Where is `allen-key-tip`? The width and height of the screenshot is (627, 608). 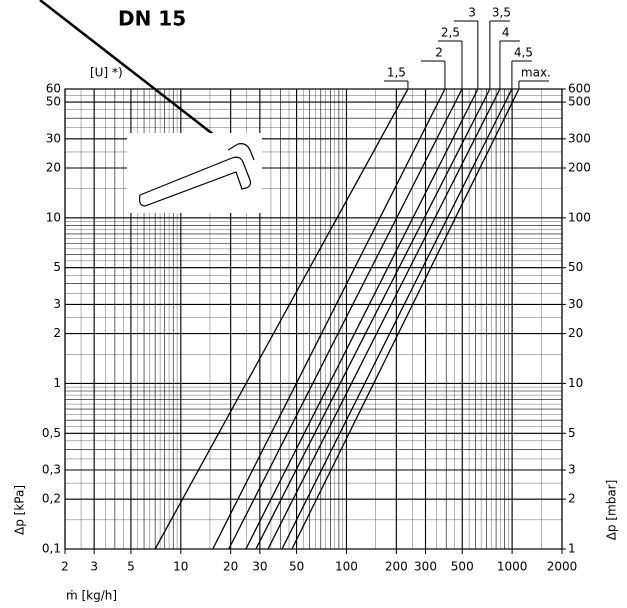 allen-key-tip is located at coordinates (241, 152).